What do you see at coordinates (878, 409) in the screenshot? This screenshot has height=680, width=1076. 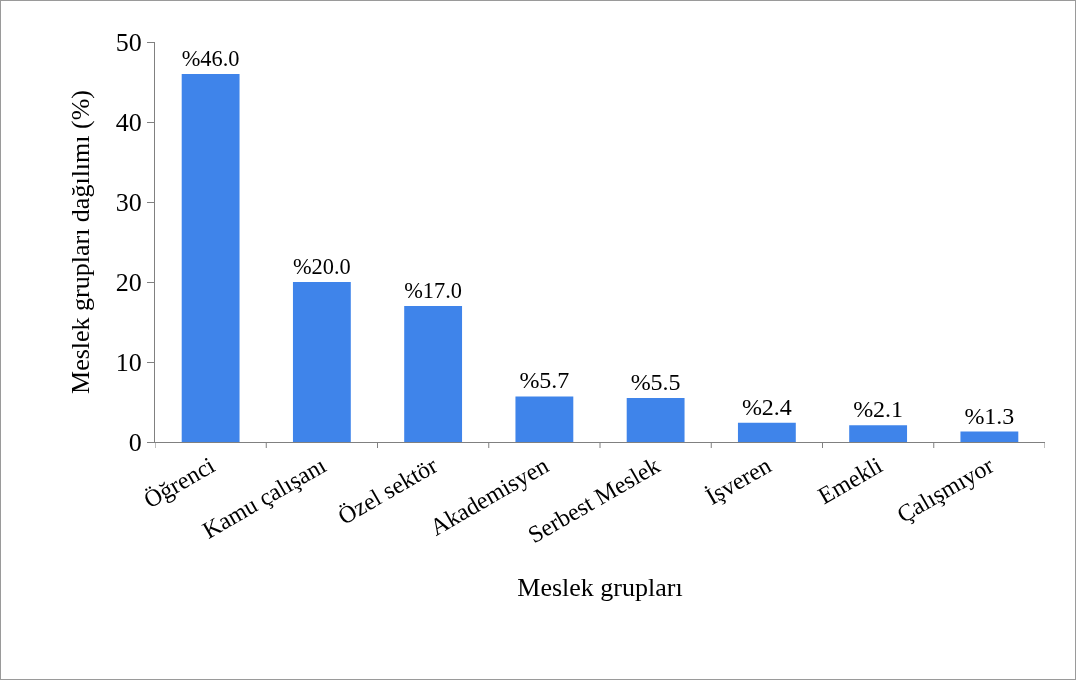 I see `data-label: %2.1` at bounding box center [878, 409].